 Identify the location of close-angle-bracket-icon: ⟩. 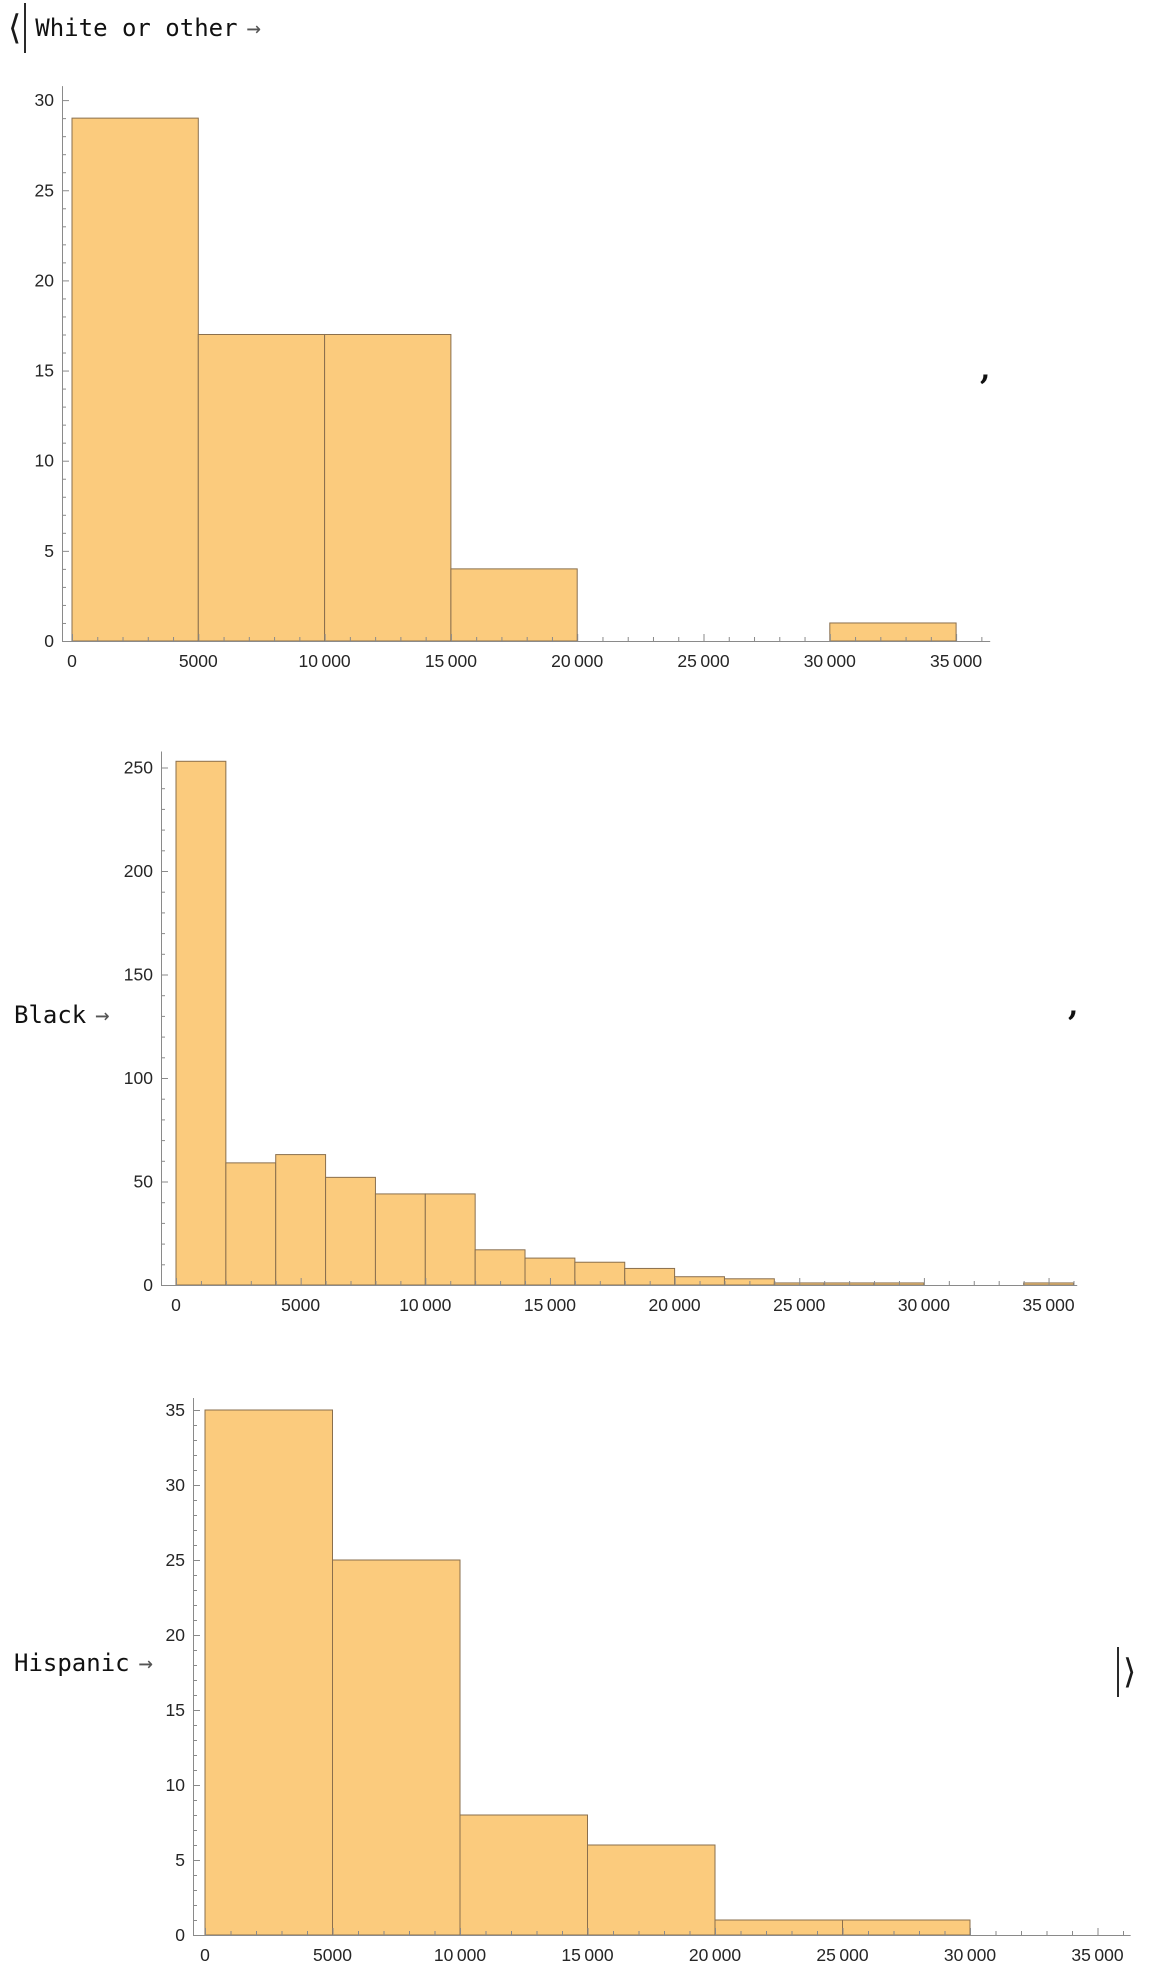
(1130, 1672).